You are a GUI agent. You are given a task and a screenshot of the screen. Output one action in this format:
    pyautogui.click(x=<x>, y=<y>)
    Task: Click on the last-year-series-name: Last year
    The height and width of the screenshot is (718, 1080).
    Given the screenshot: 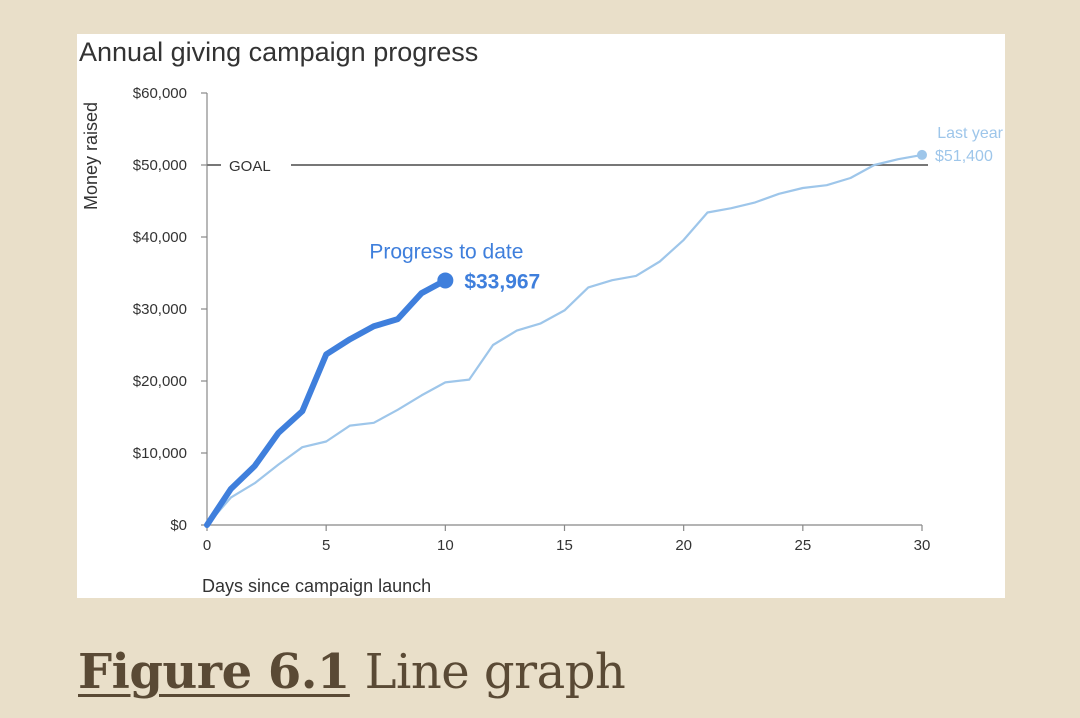 What is the action you would take?
    pyautogui.click(x=970, y=133)
    